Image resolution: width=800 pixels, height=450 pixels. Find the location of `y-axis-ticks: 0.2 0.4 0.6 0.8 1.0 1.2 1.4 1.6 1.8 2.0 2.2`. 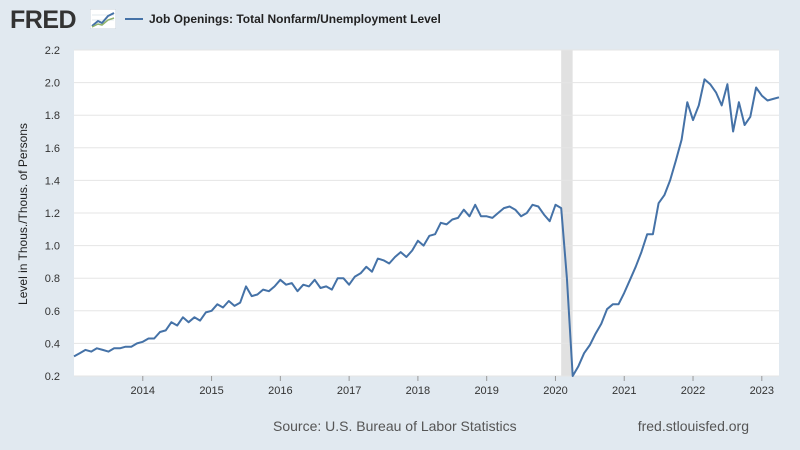

y-axis-ticks: 0.2 0.4 0.6 0.8 1.0 1.2 1.4 1.6 1.8 2.0 2.2 is located at coordinates (52, 214).